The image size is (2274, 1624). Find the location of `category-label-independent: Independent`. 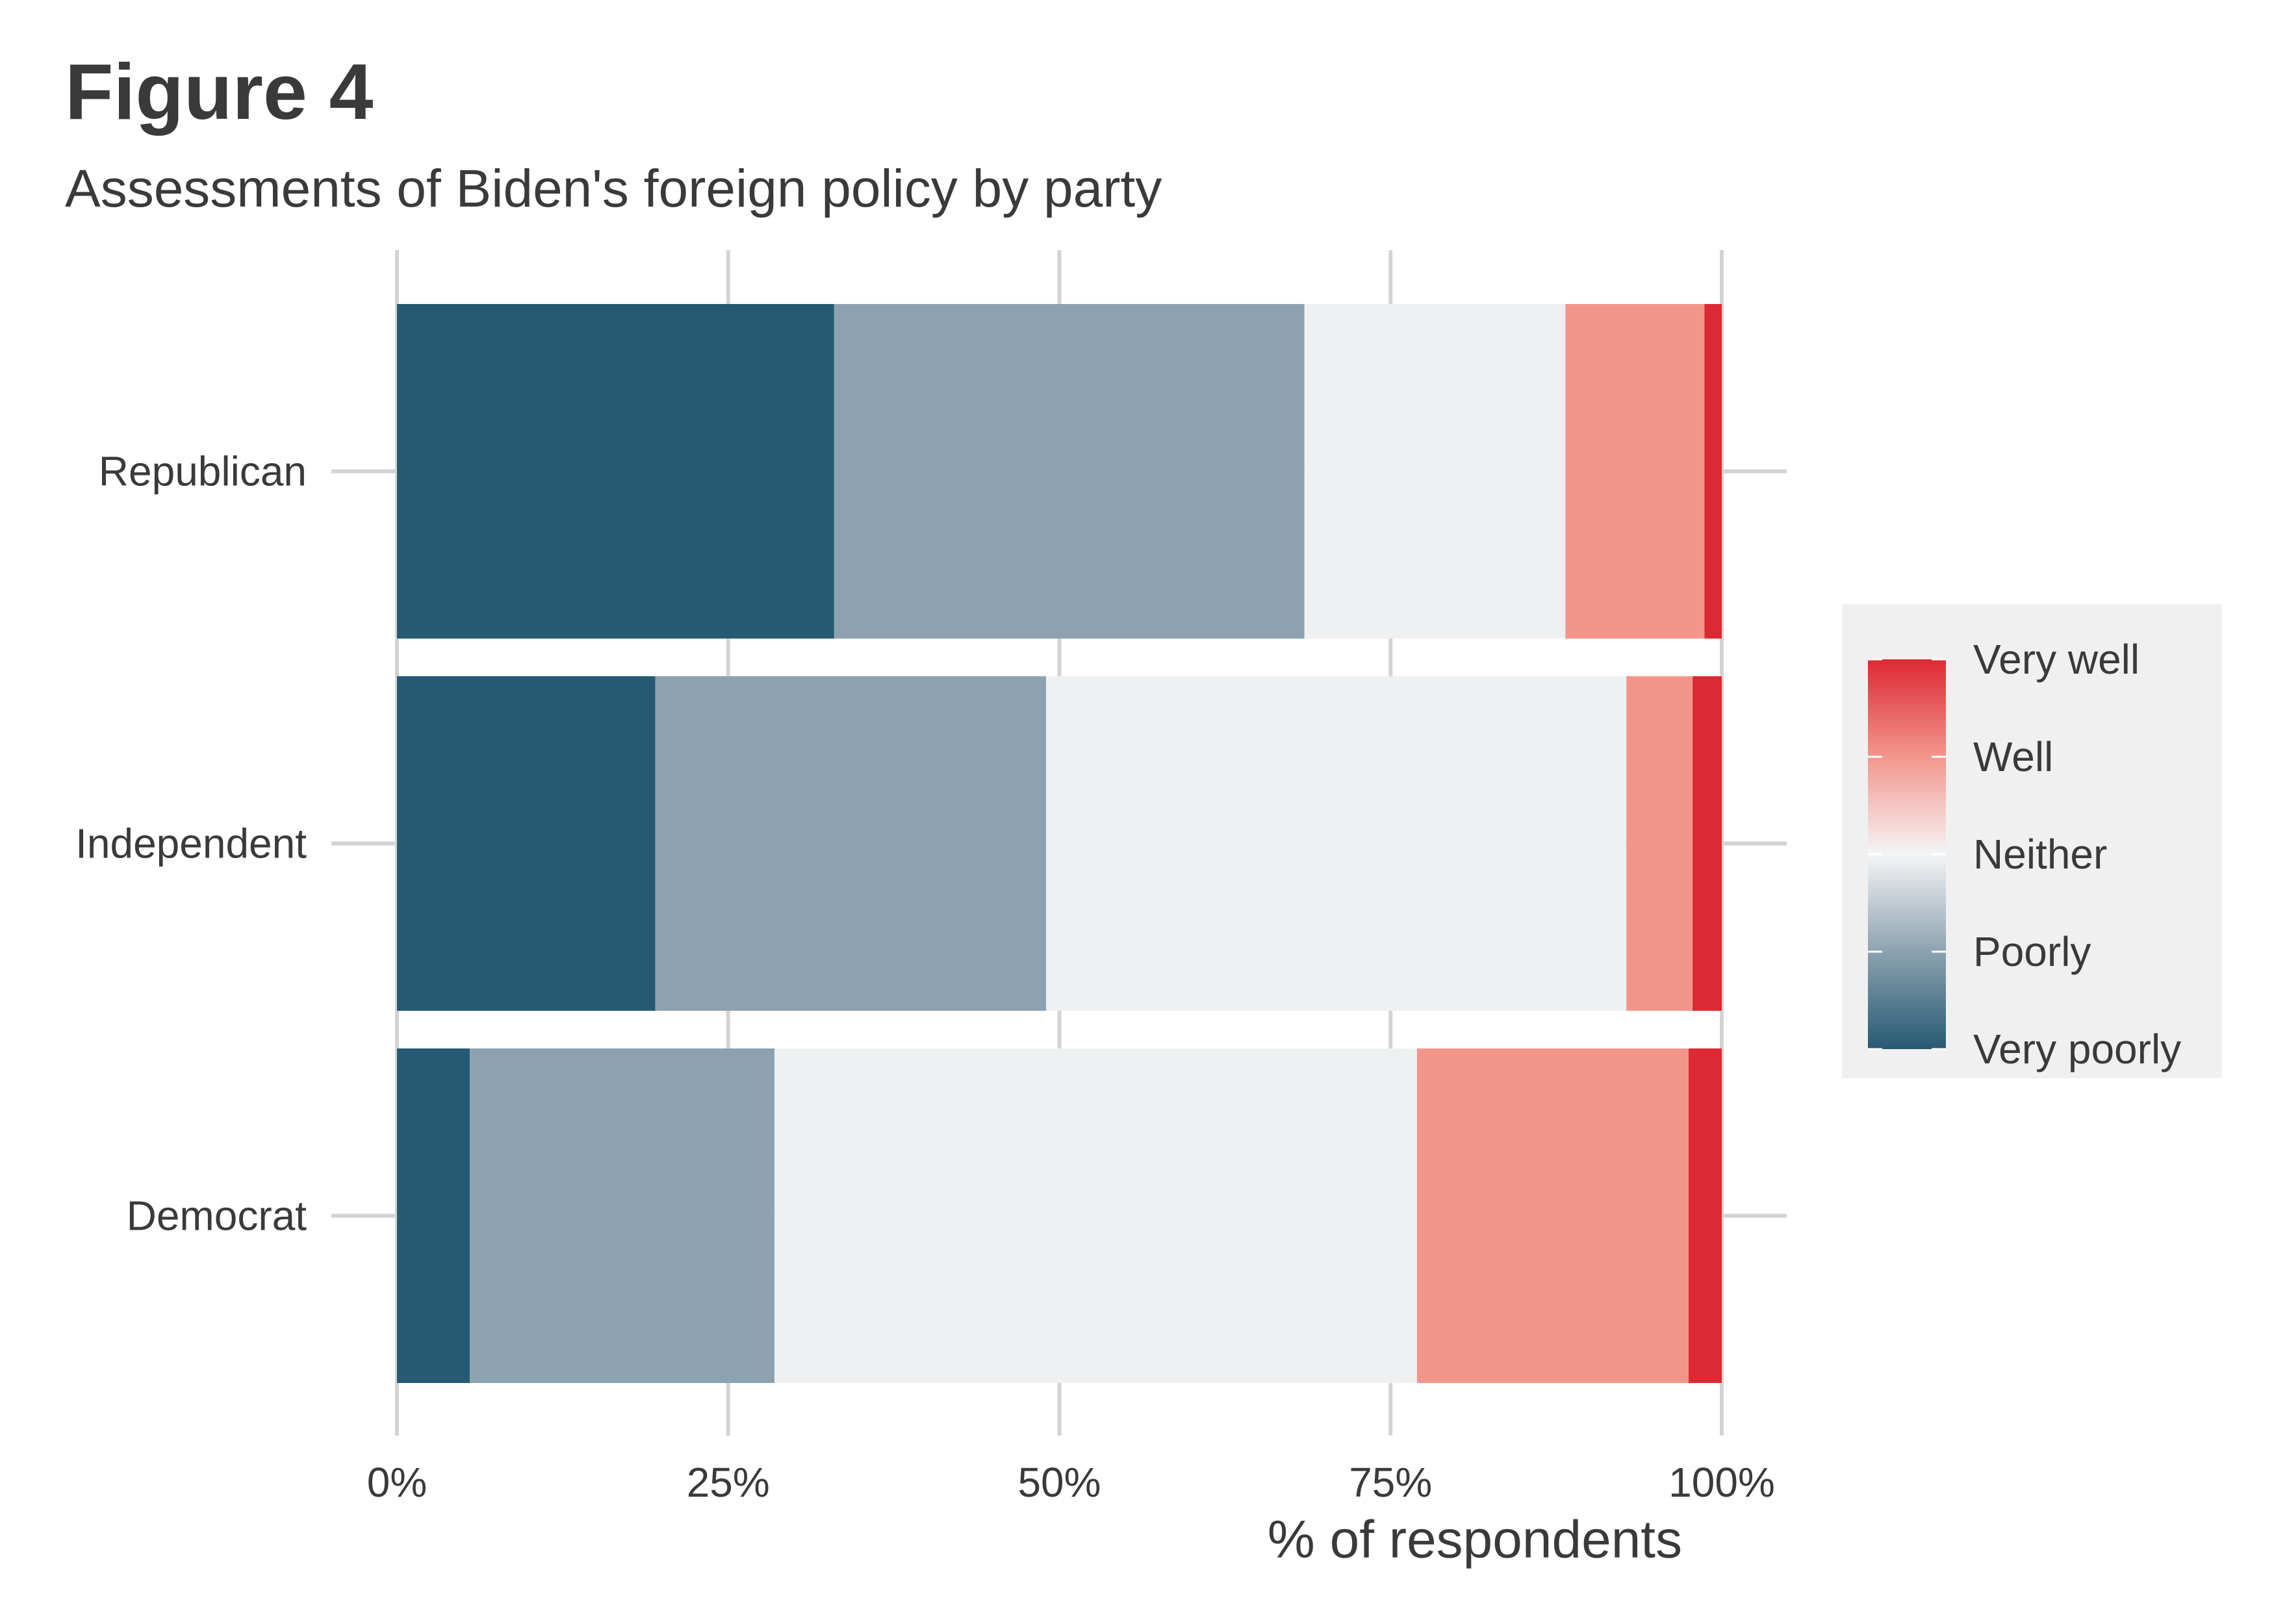

category-label-independent: Independent is located at coordinates (191, 843).